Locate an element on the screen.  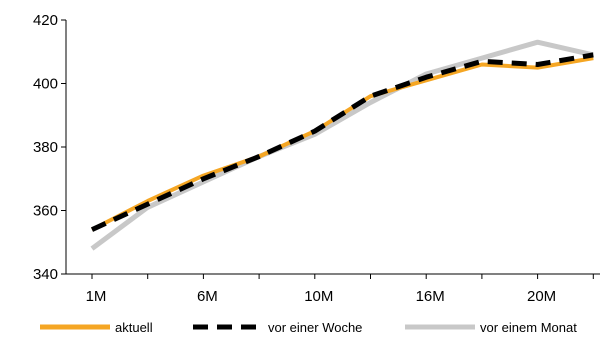
y-tick-label: 400 is located at coordinates (45, 84).